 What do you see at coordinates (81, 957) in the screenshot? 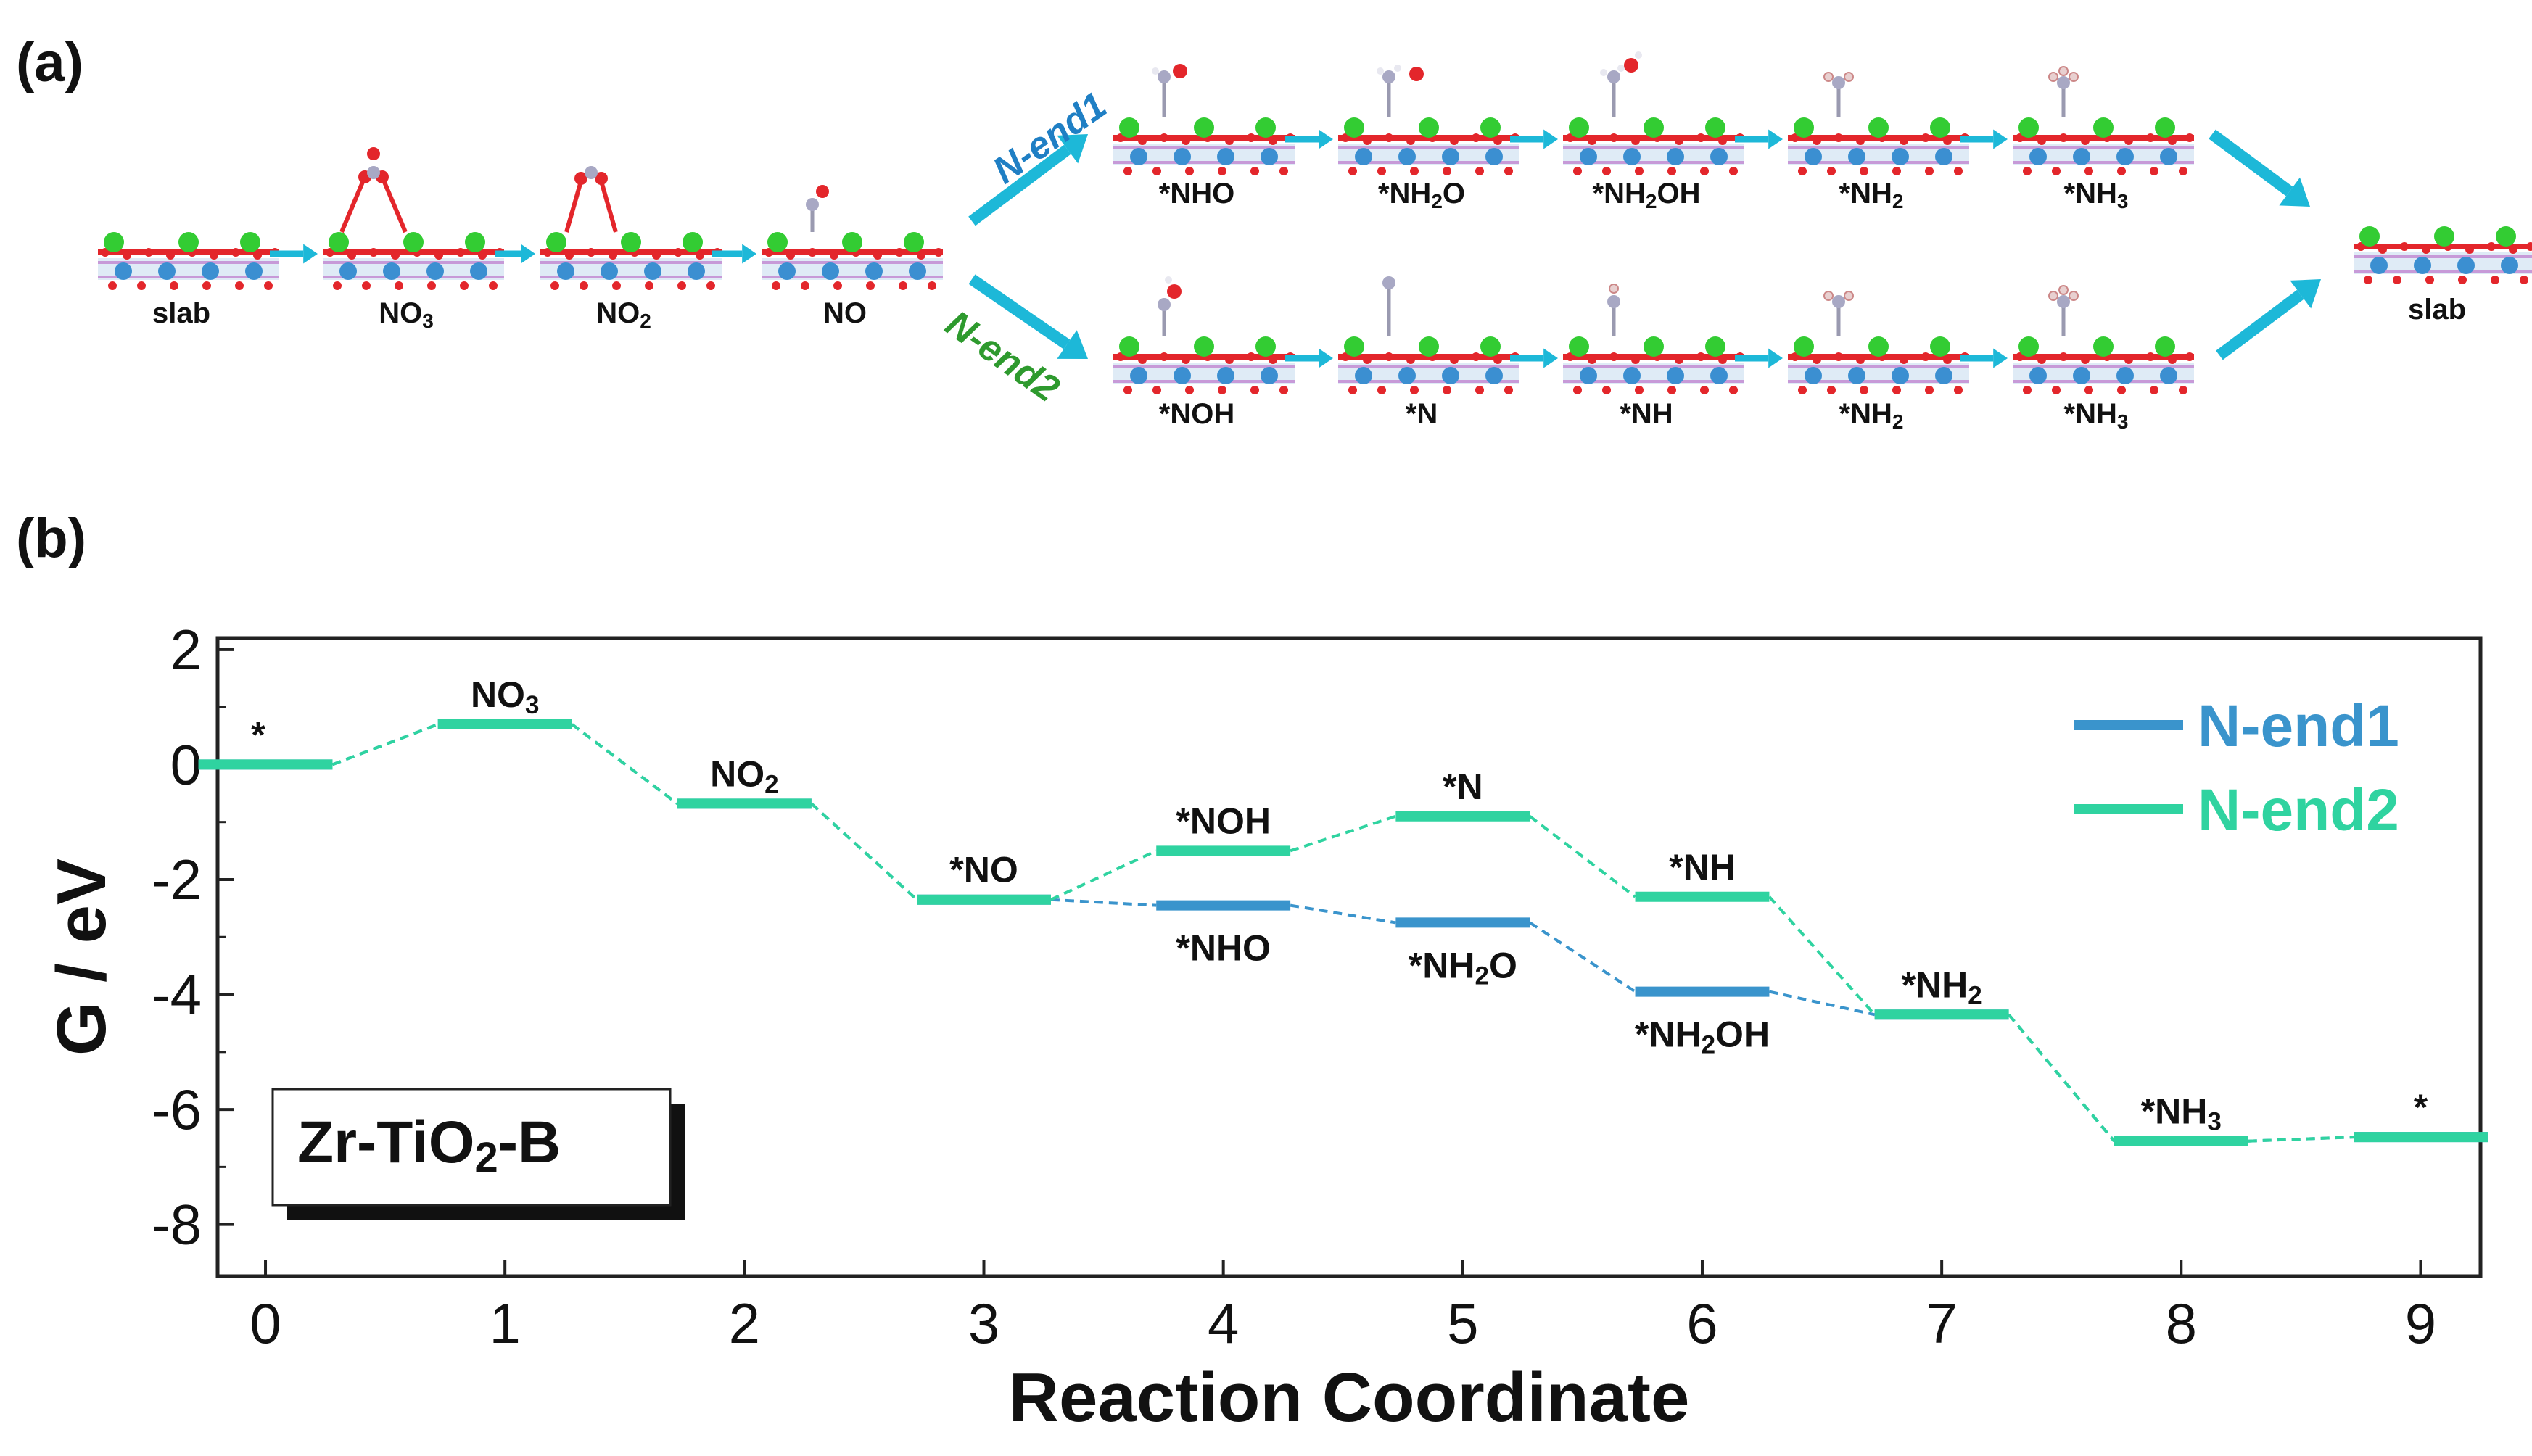
I see `y-axis-title: G / eV` at bounding box center [81, 957].